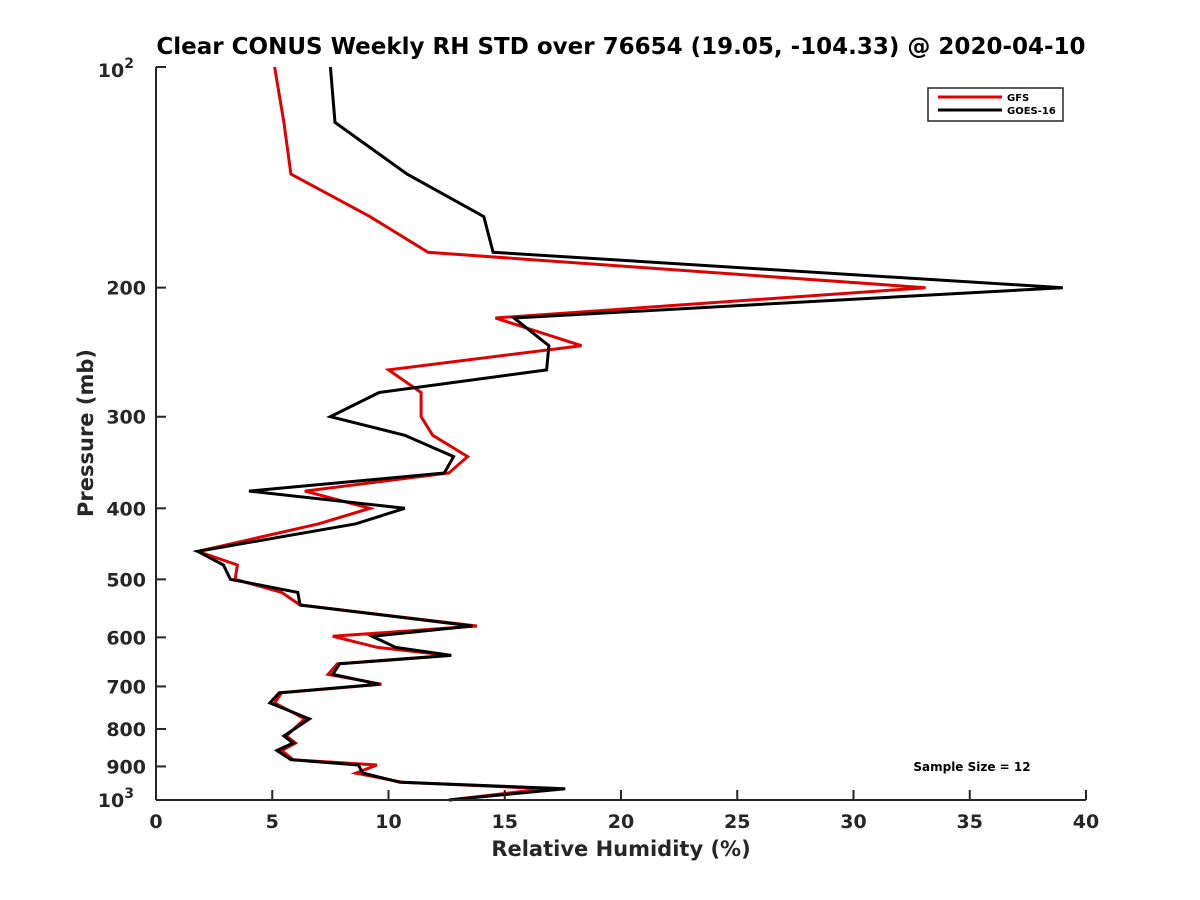 The image size is (1200, 900). I want to click on x-ticks: 0 5 10 15 20 25 30 35 40, so click(624, 811).